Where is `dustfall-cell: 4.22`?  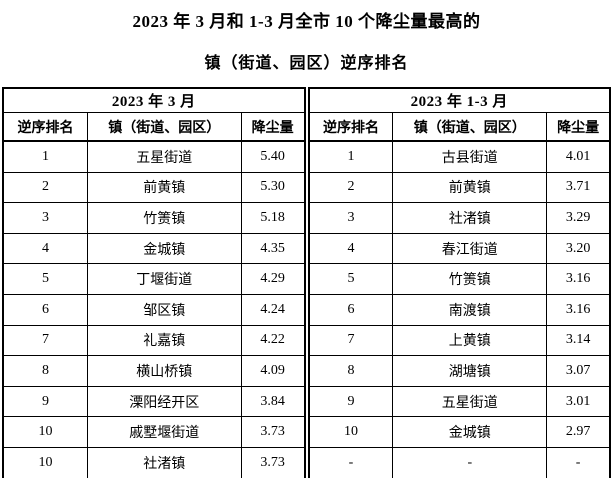 dustfall-cell: 4.22 is located at coordinates (273, 340).